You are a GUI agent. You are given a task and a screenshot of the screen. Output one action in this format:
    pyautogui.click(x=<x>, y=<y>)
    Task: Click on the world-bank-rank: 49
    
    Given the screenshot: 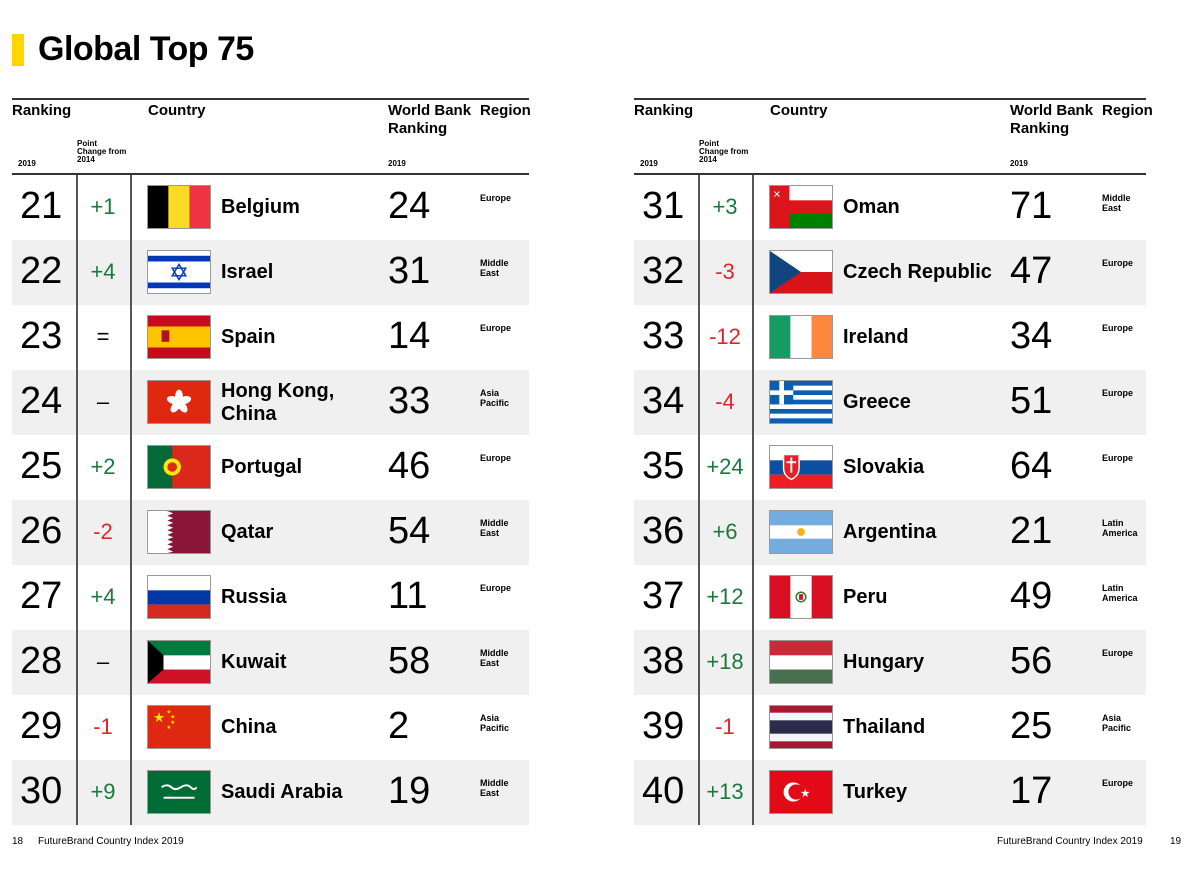 What is the action you would take?
    pyautogui.click(x=1031, y=596)
    